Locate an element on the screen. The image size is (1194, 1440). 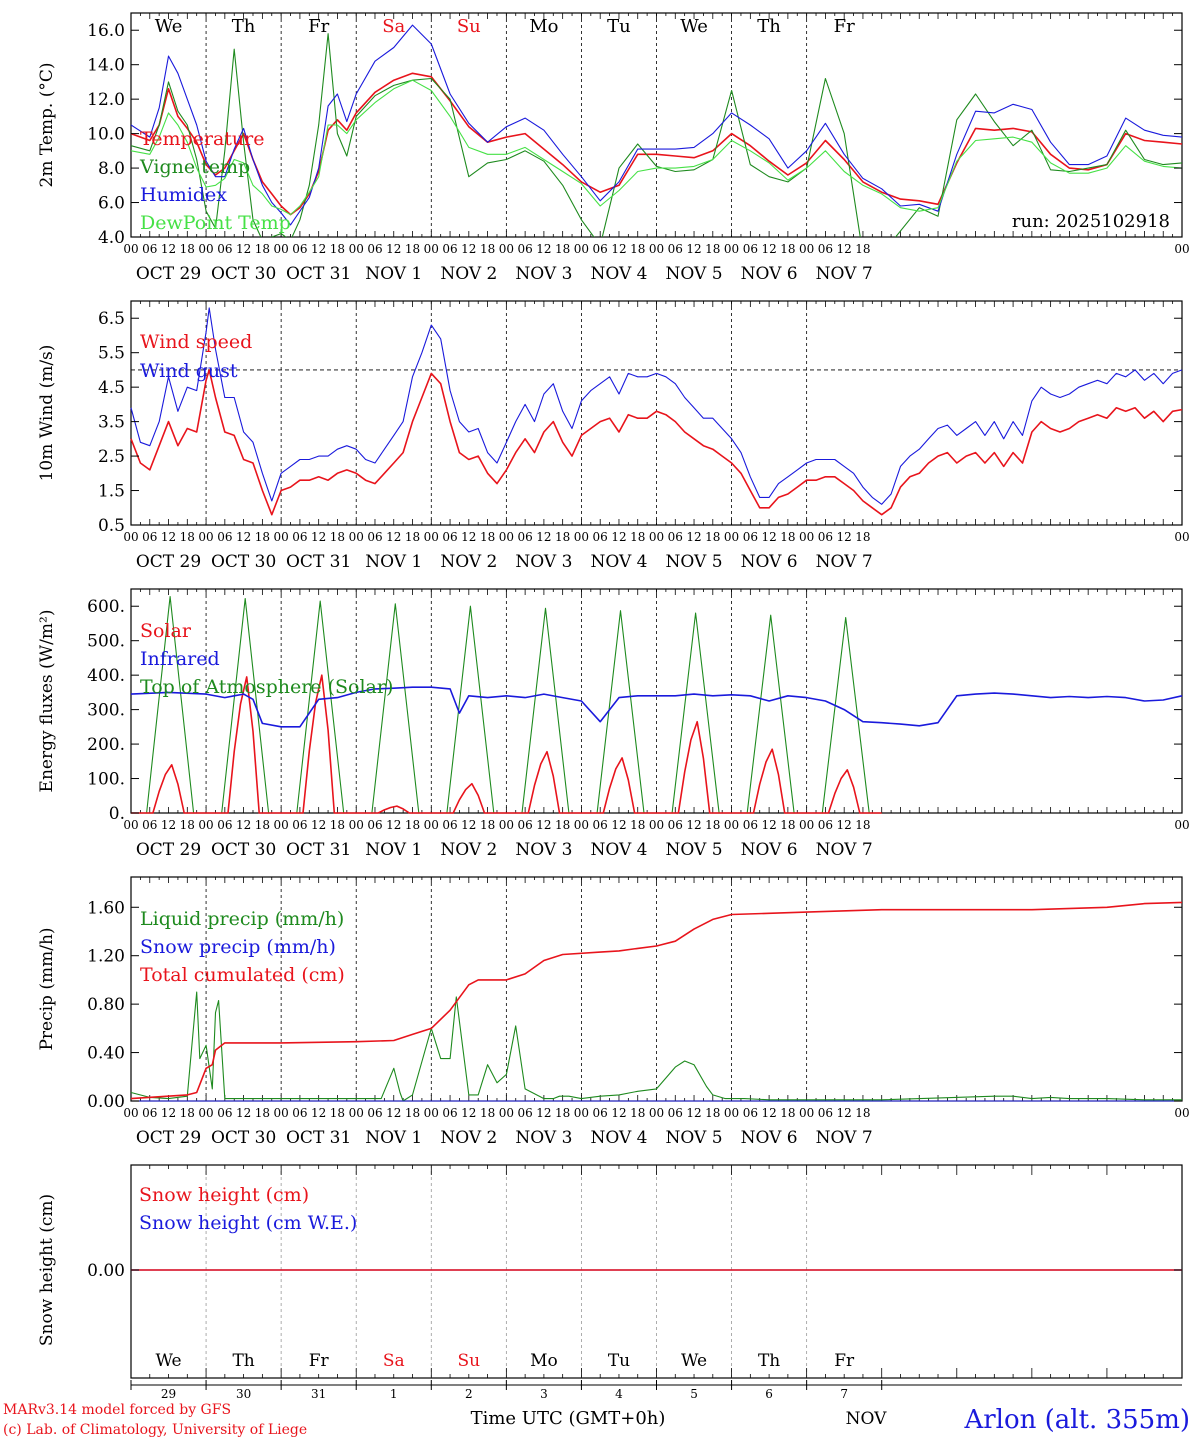
weekday-label: Fr is located at coordinates (844, 26).